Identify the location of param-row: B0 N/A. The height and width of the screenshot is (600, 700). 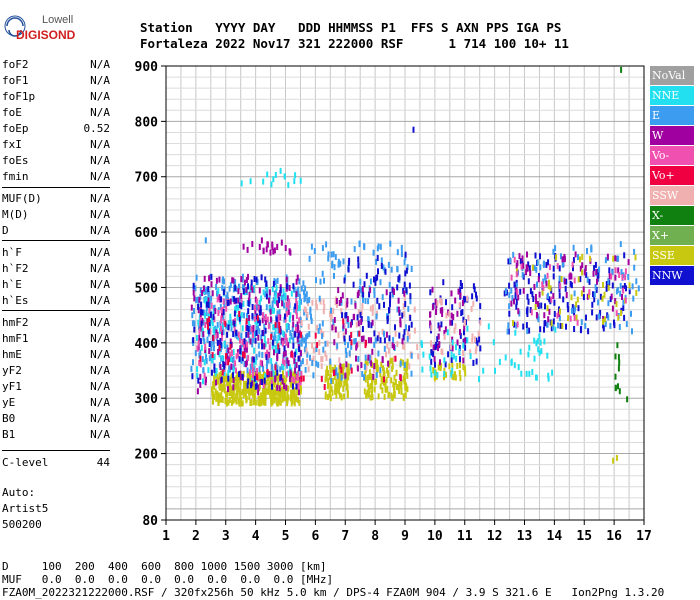
(56, 420).